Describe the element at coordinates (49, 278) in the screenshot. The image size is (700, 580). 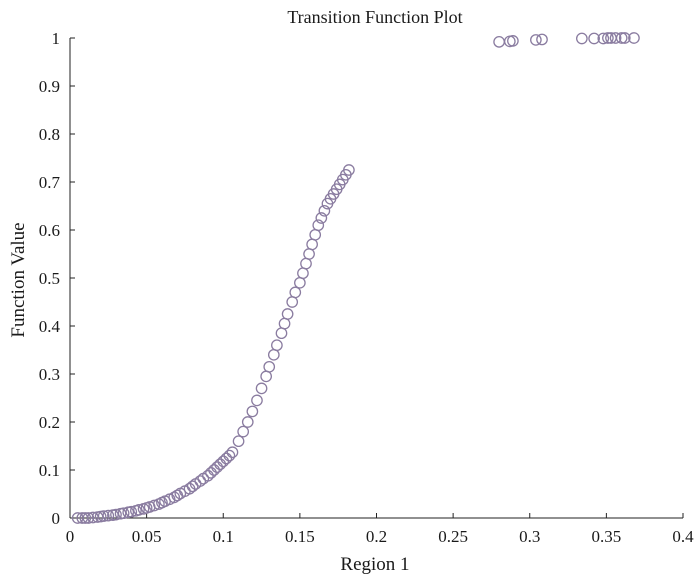
I see `y-tick-label: 0.5` at that location.